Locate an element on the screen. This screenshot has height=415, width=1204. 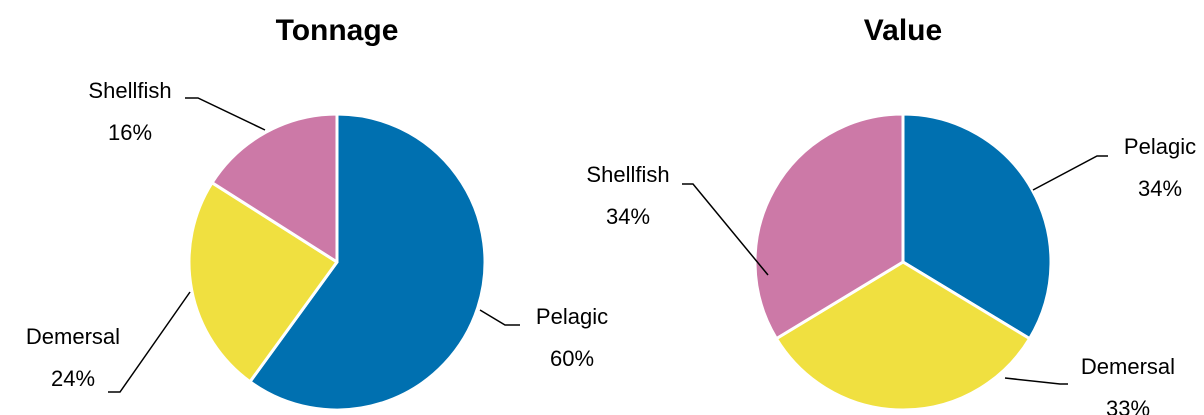
slice-value-label: 33% is located at coordinates (1128, 405).